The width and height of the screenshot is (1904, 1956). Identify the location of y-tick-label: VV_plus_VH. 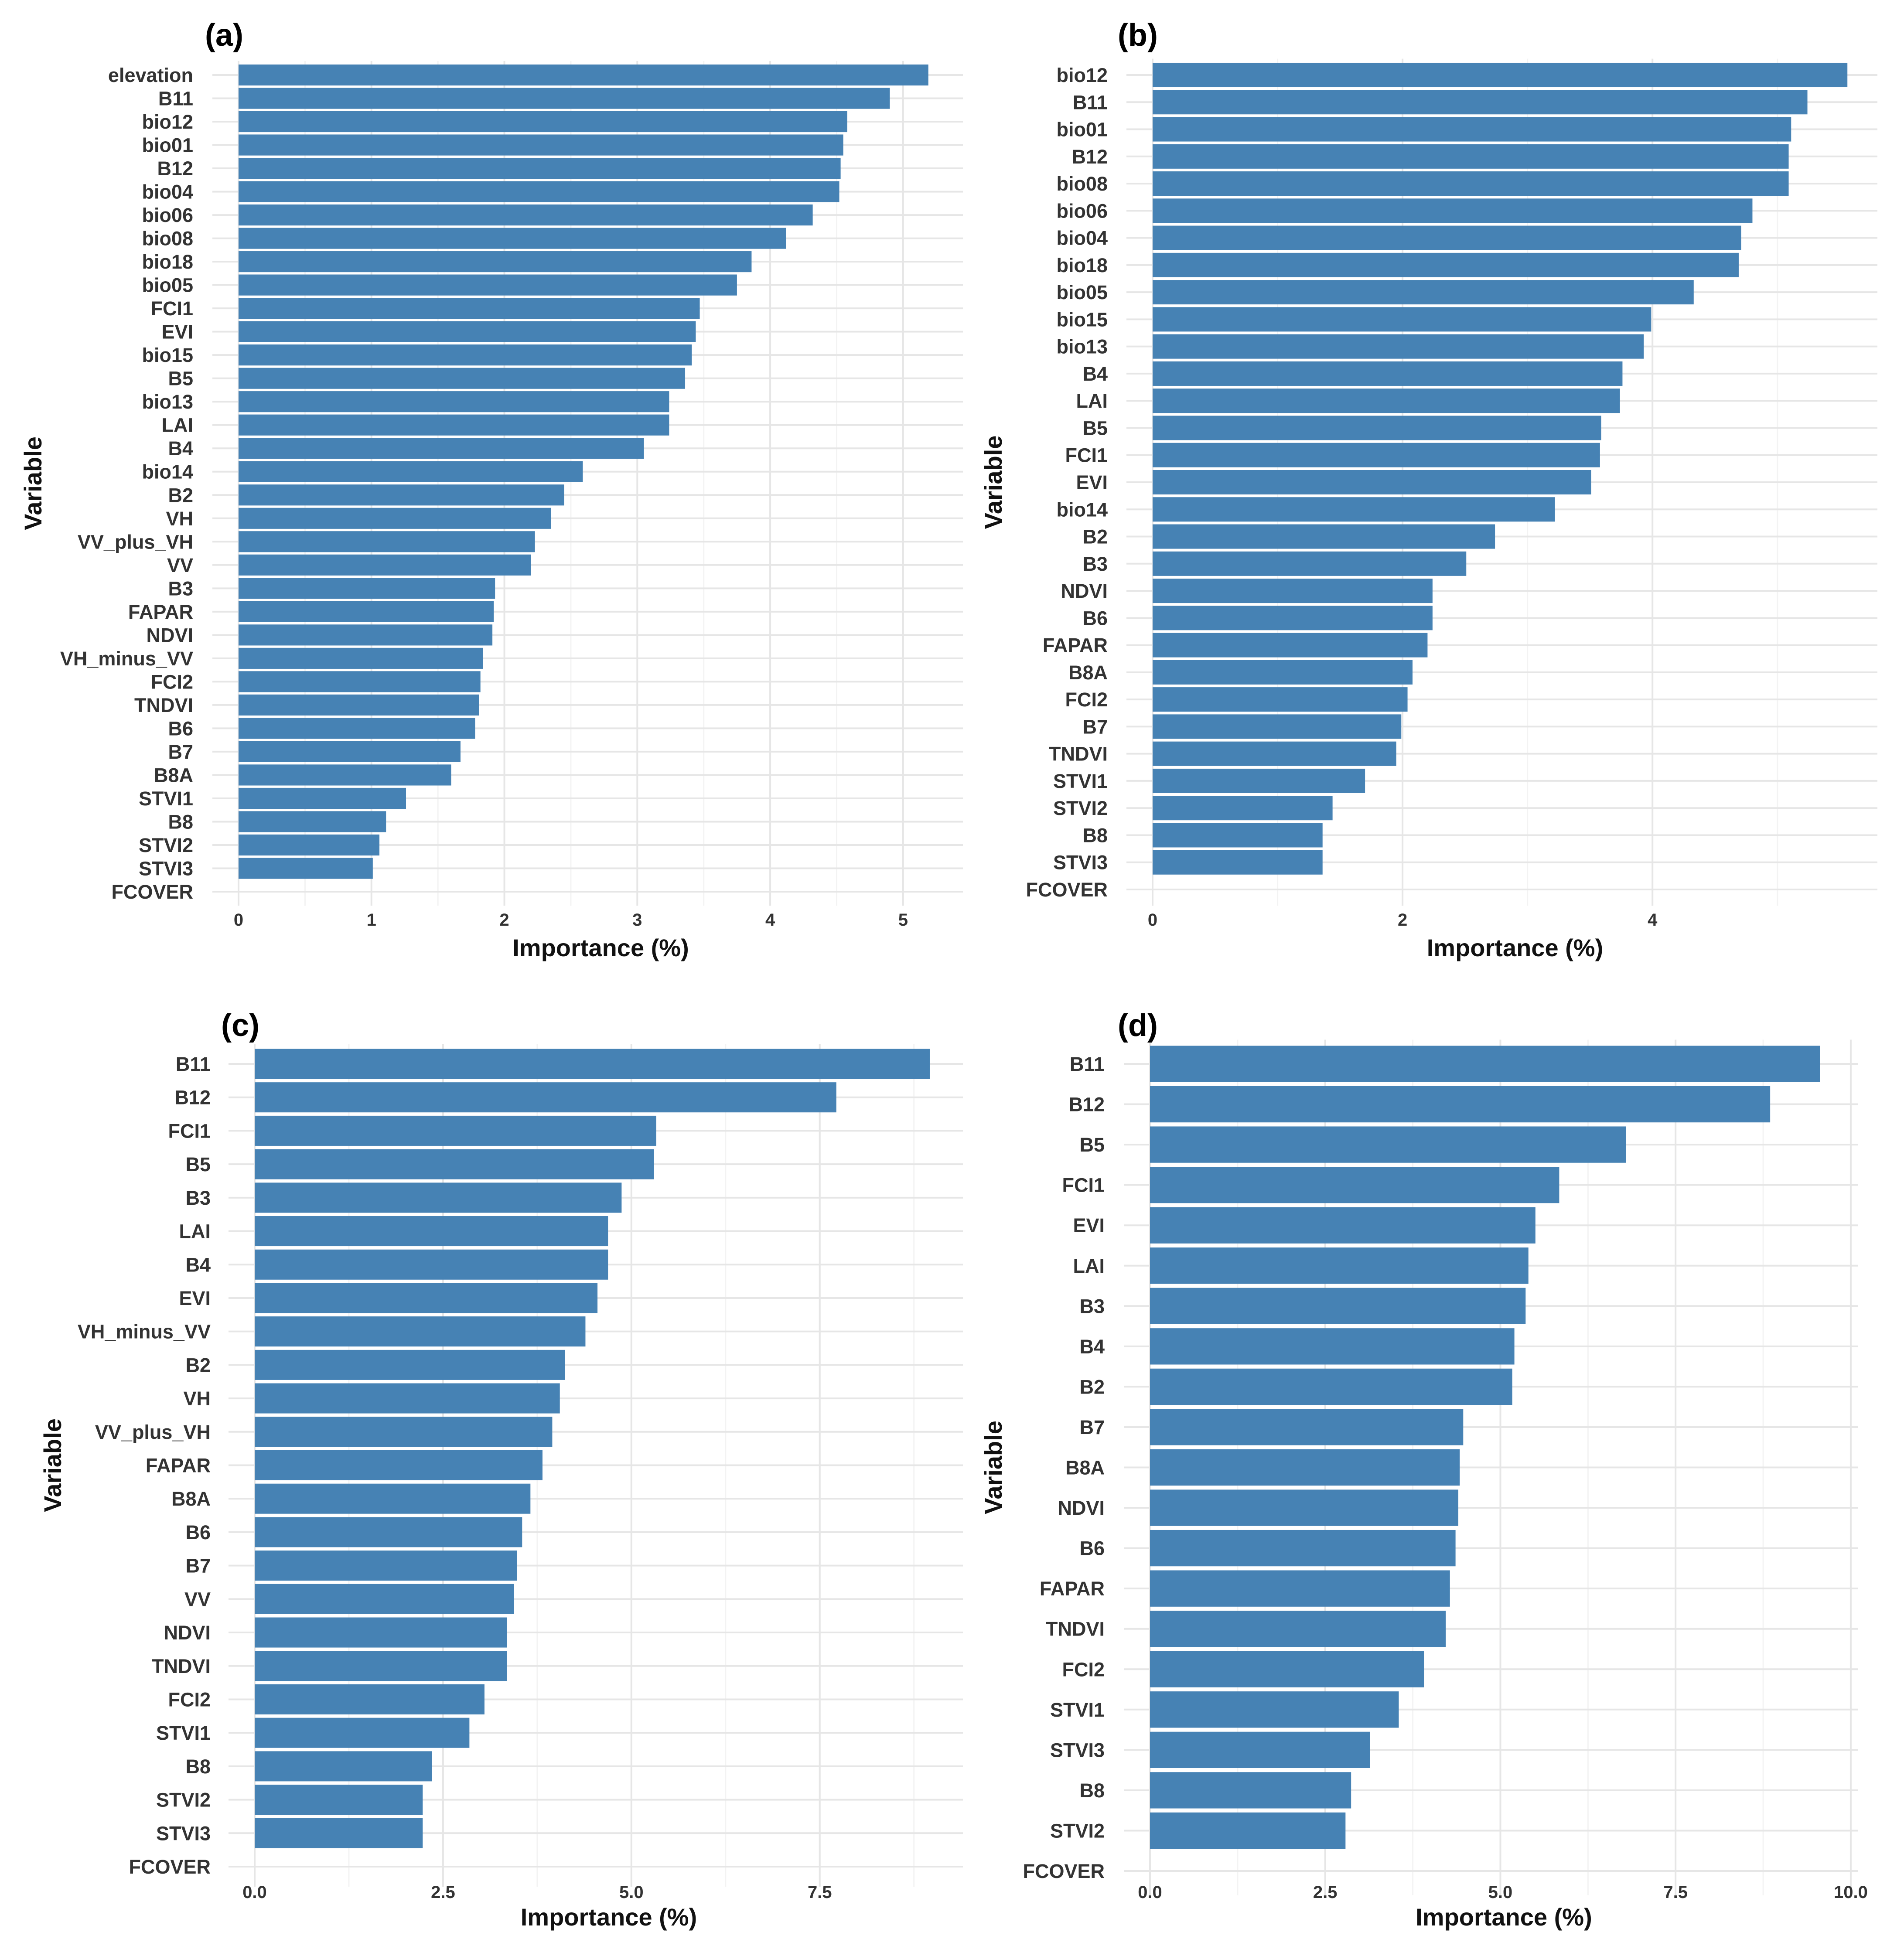
(153, 1432).